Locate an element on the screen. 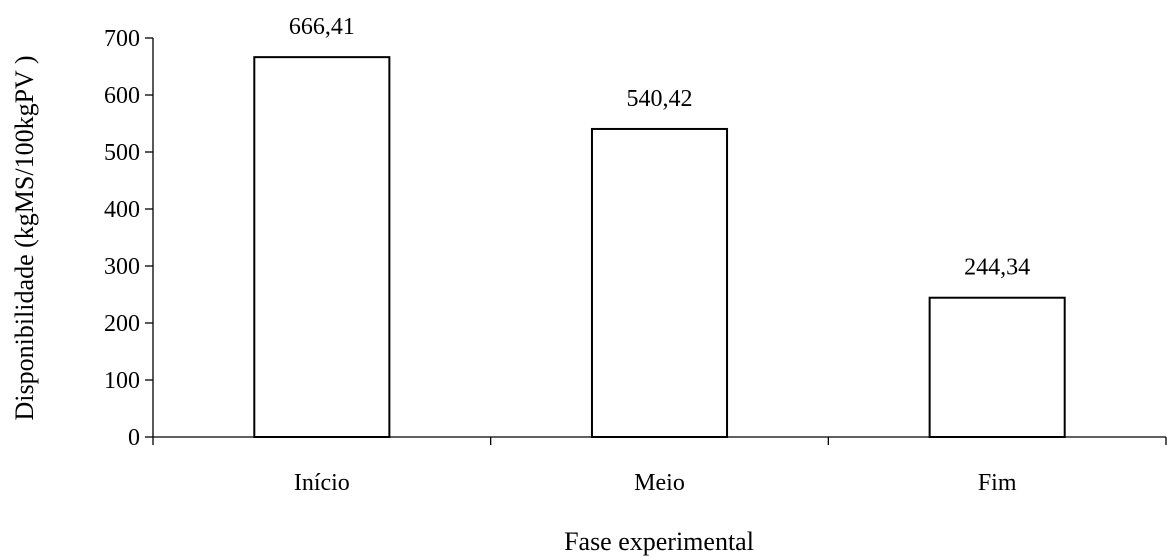 The width and height of the screenshot is (1167, 556). data-label: 540,42 is located at coordinates (660, 99).